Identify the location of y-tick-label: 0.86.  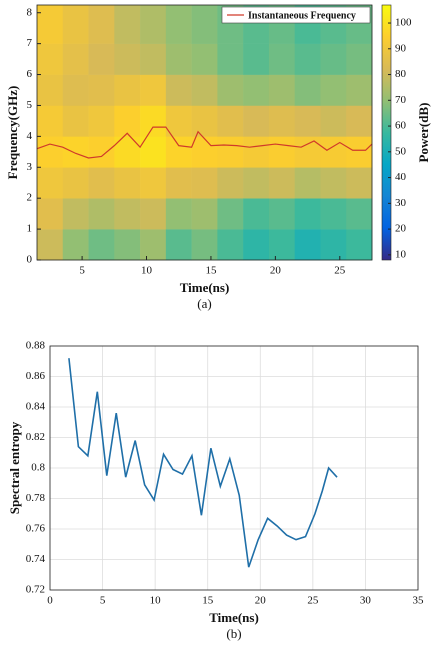
(36, 376).